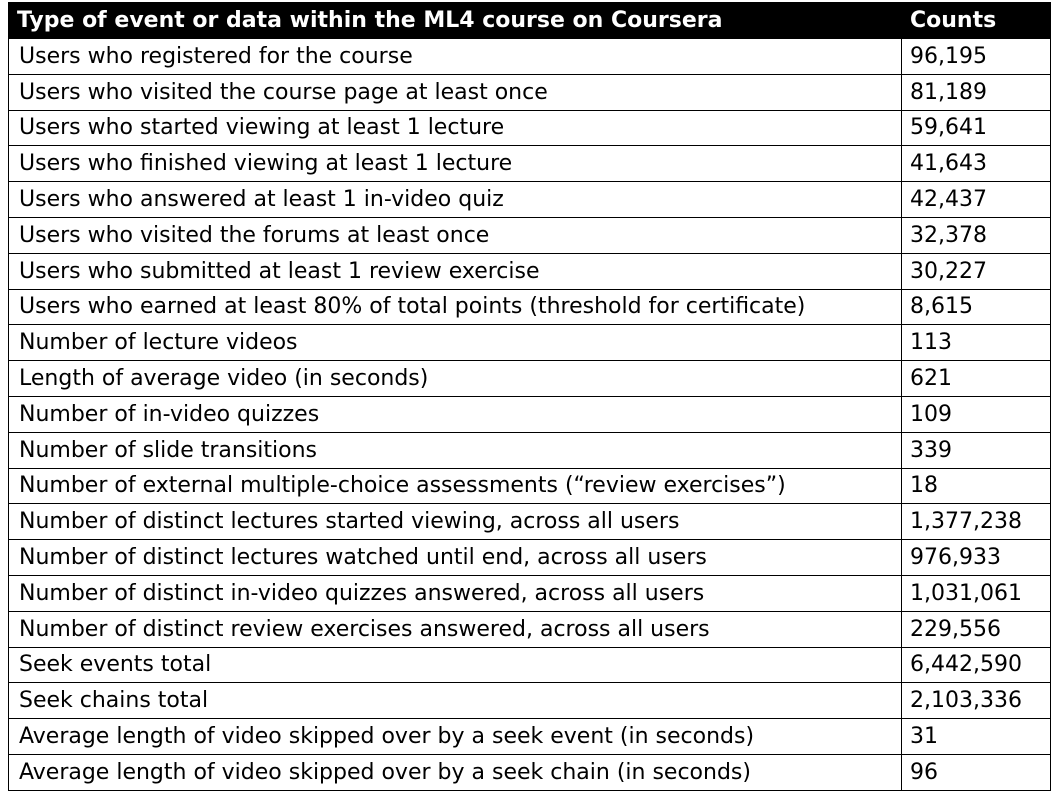 This screenshot has height=794, width=1053. I want to click on event-cell: Number of in-video quizzes, so click(455, 414).